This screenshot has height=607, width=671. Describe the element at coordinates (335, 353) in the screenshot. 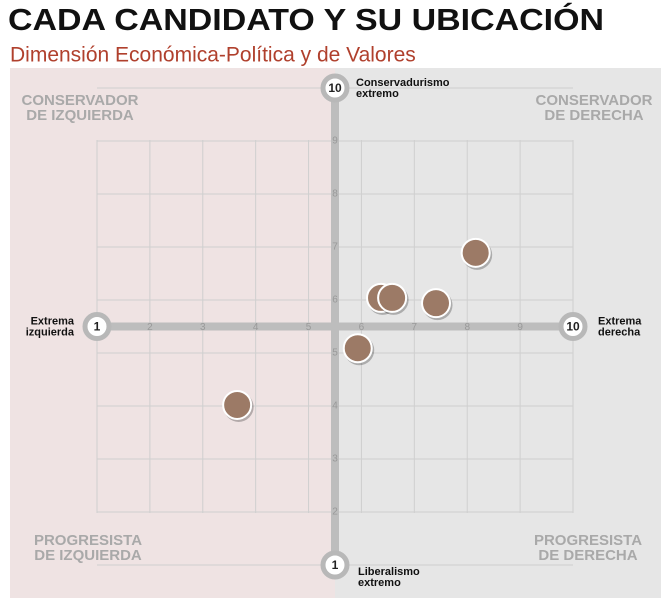

I see `y-tick-label: 5` at that location.